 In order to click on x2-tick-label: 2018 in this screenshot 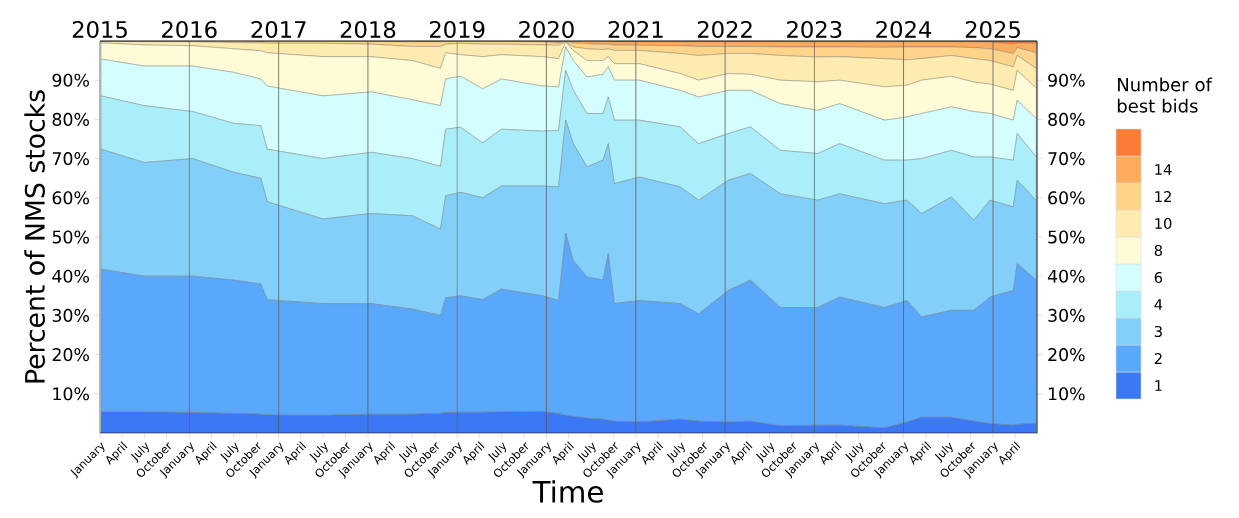, I will do `click(368, 29)`.